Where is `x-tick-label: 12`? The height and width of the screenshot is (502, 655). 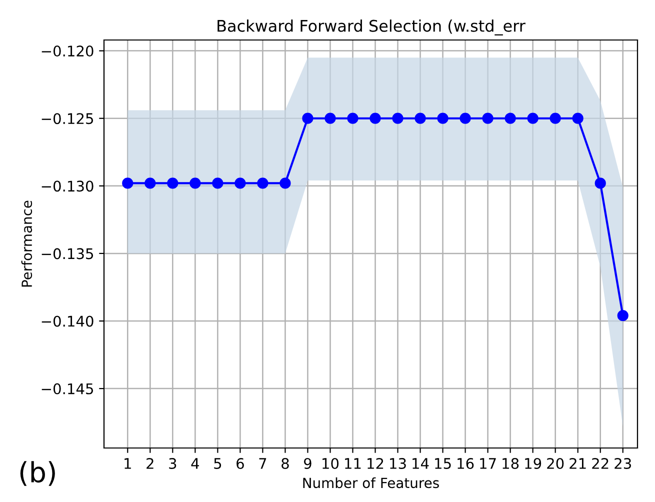
x-tick-label: 12 is located at coordinates (376, 463).